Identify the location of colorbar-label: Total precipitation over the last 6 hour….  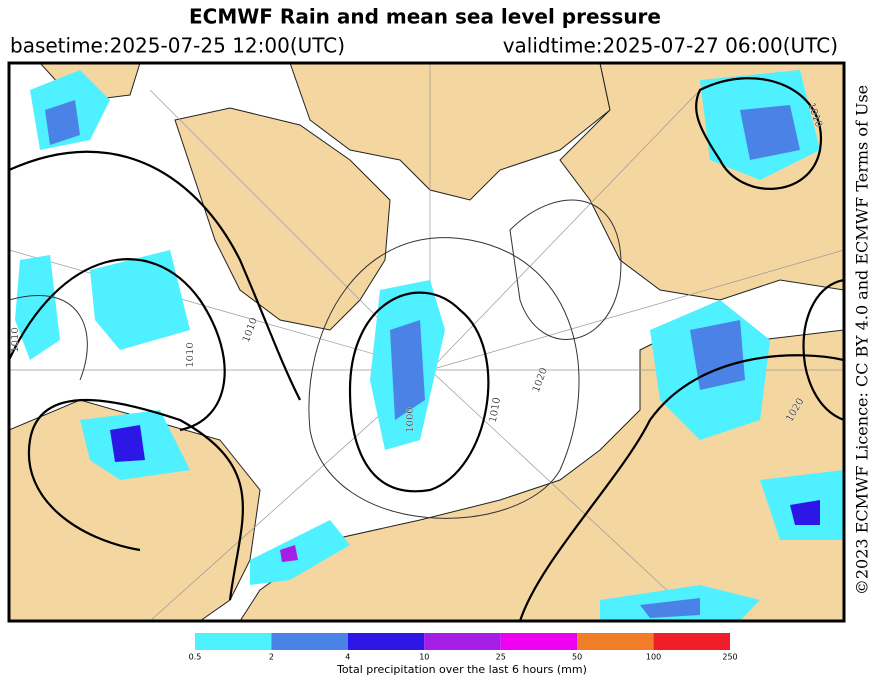
(461, 669).